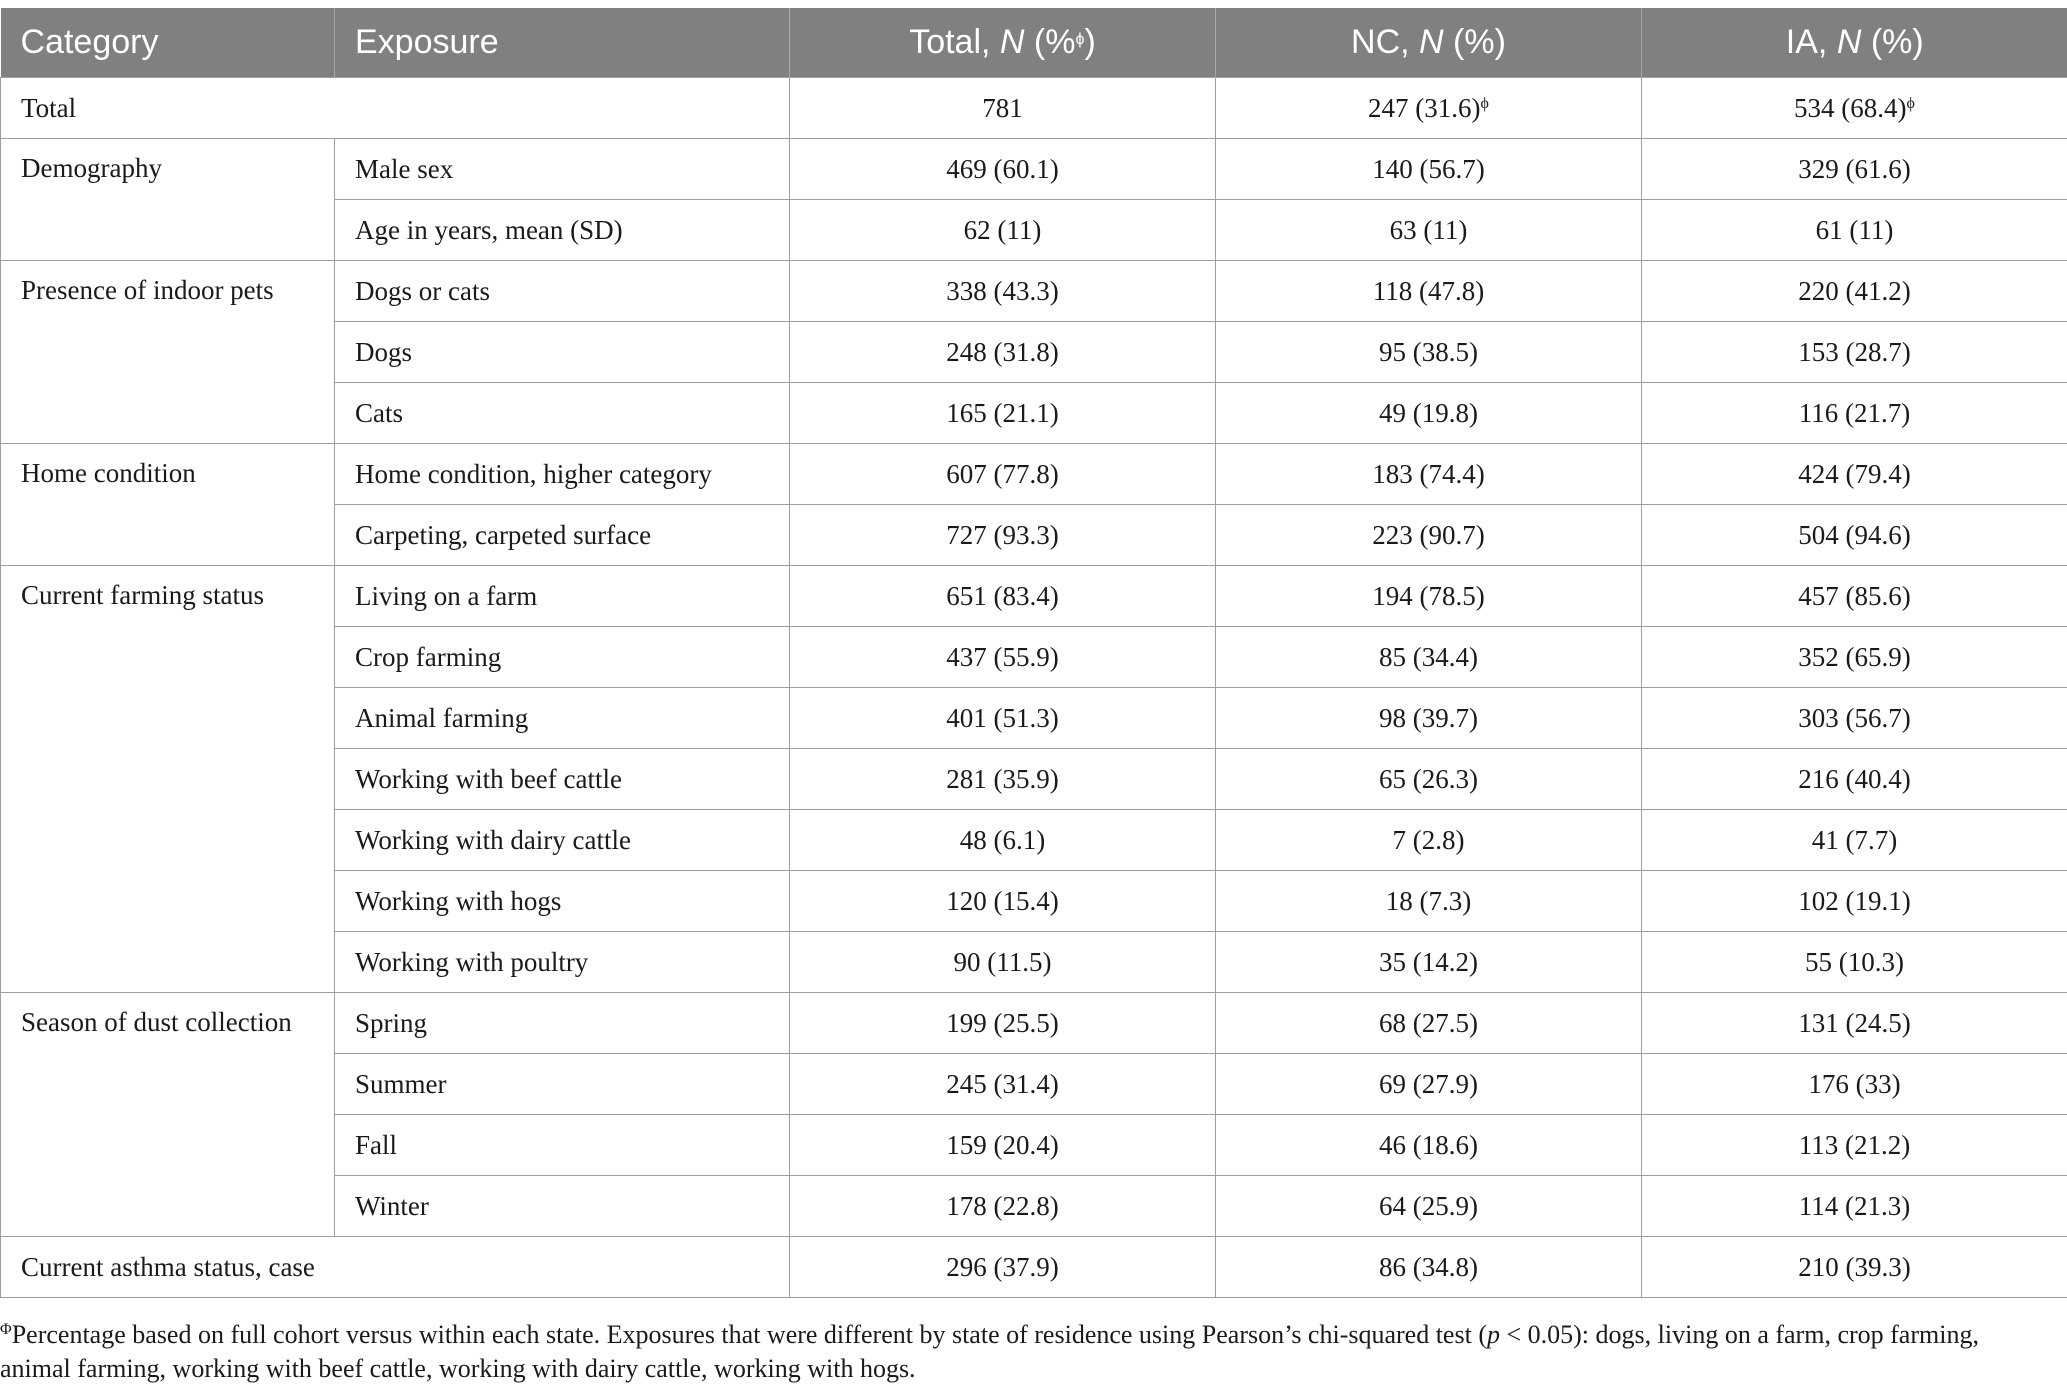 The image size is (2067, 1399). What do you see at coordinates (1854, 1206) in the screenshot?
I see `ia-cell: 114 (21.3)` at bounding box center [1854, 1206].